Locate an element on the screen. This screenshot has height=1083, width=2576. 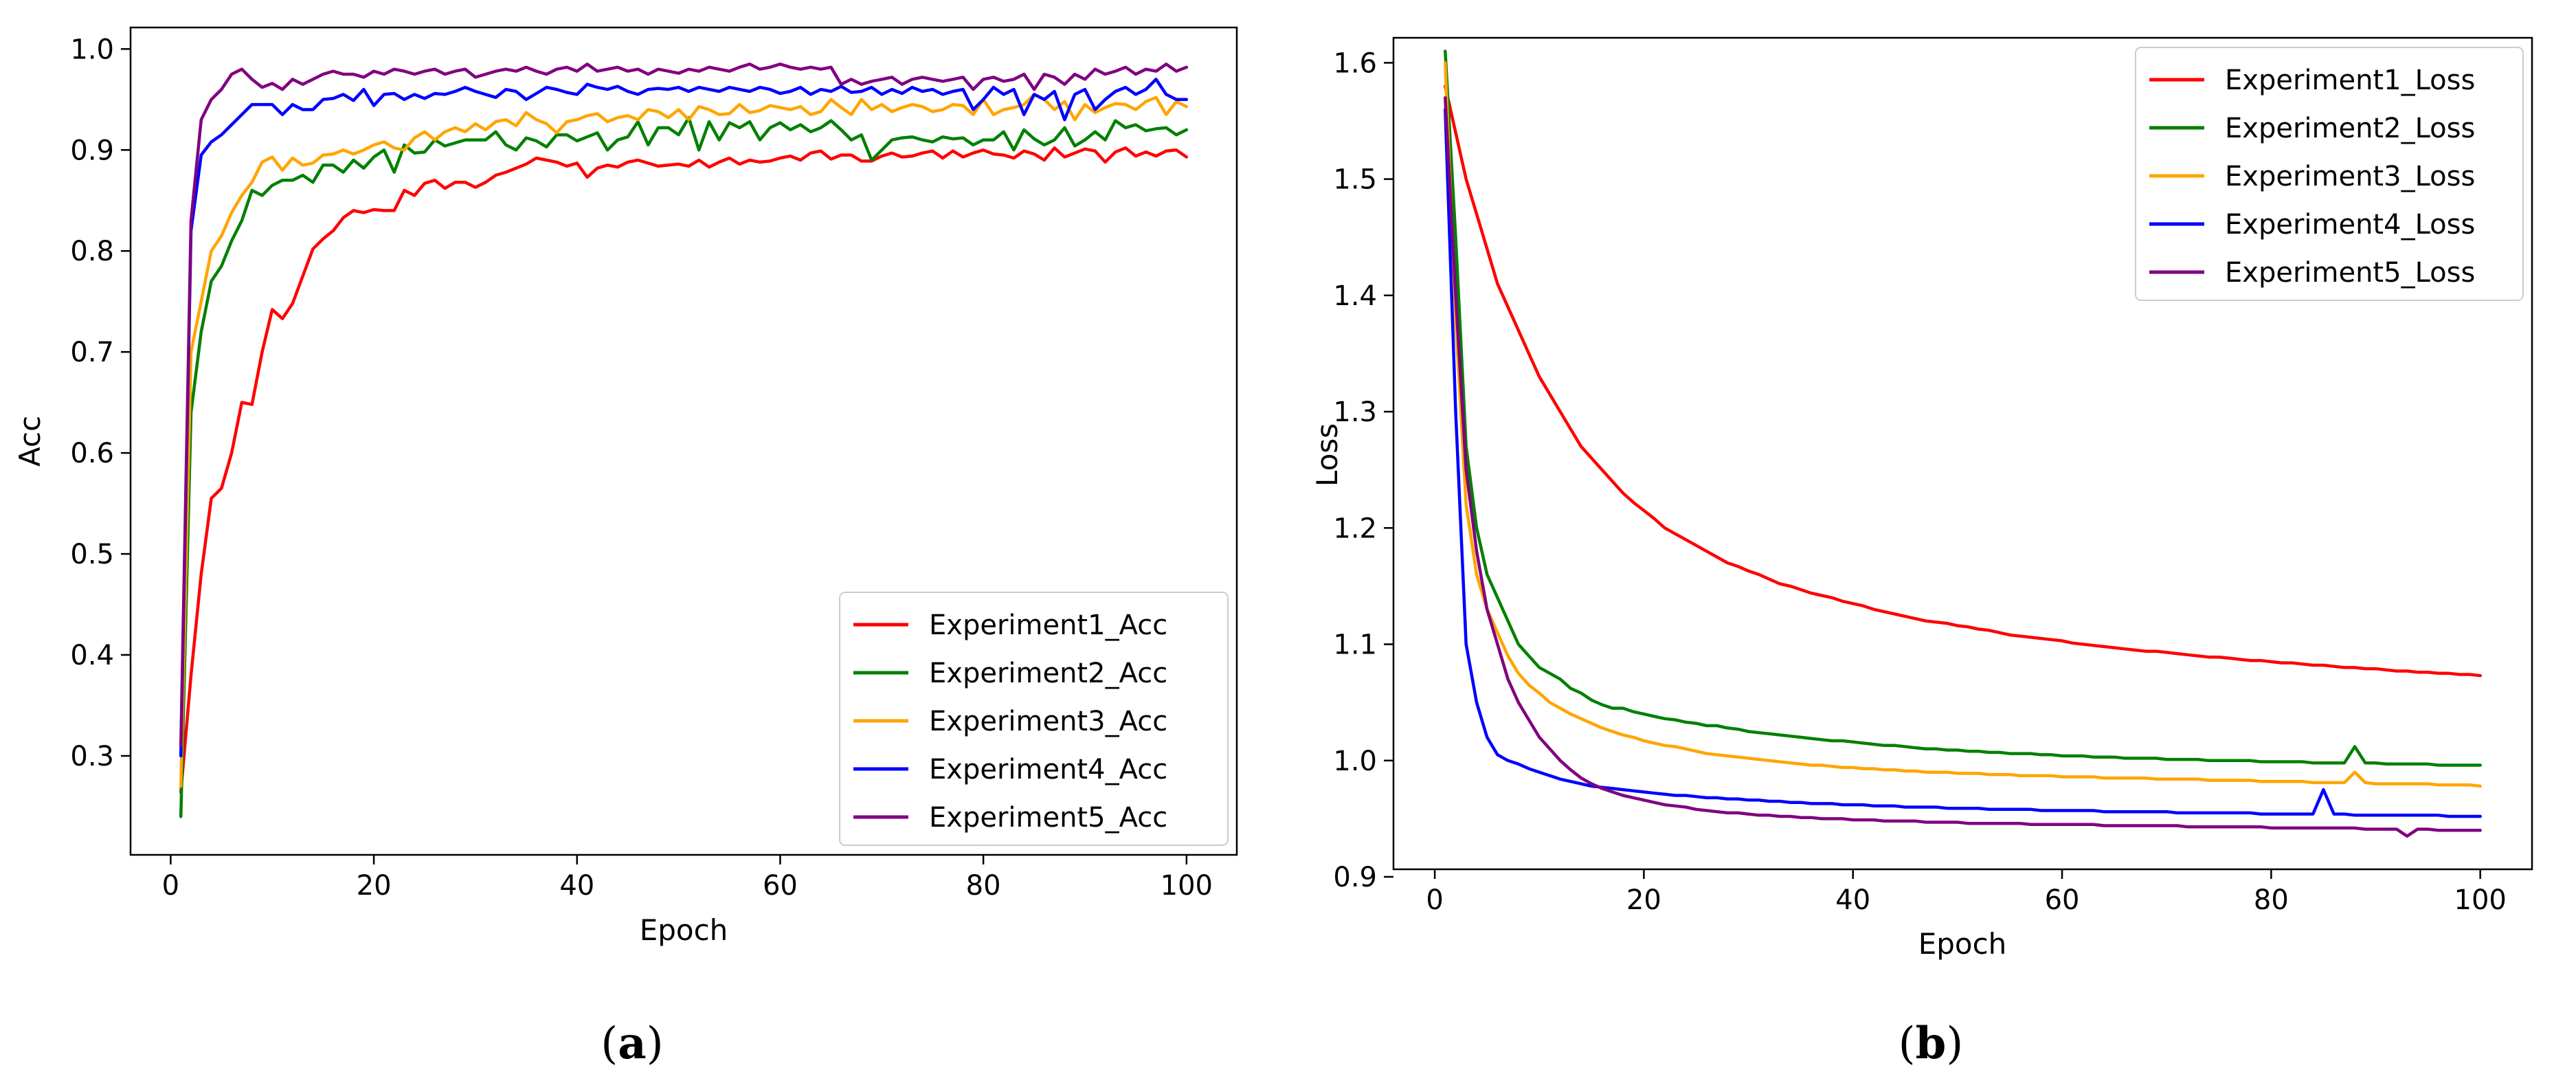
caption-letter-b: b is located at coordinates (1931, 1043).